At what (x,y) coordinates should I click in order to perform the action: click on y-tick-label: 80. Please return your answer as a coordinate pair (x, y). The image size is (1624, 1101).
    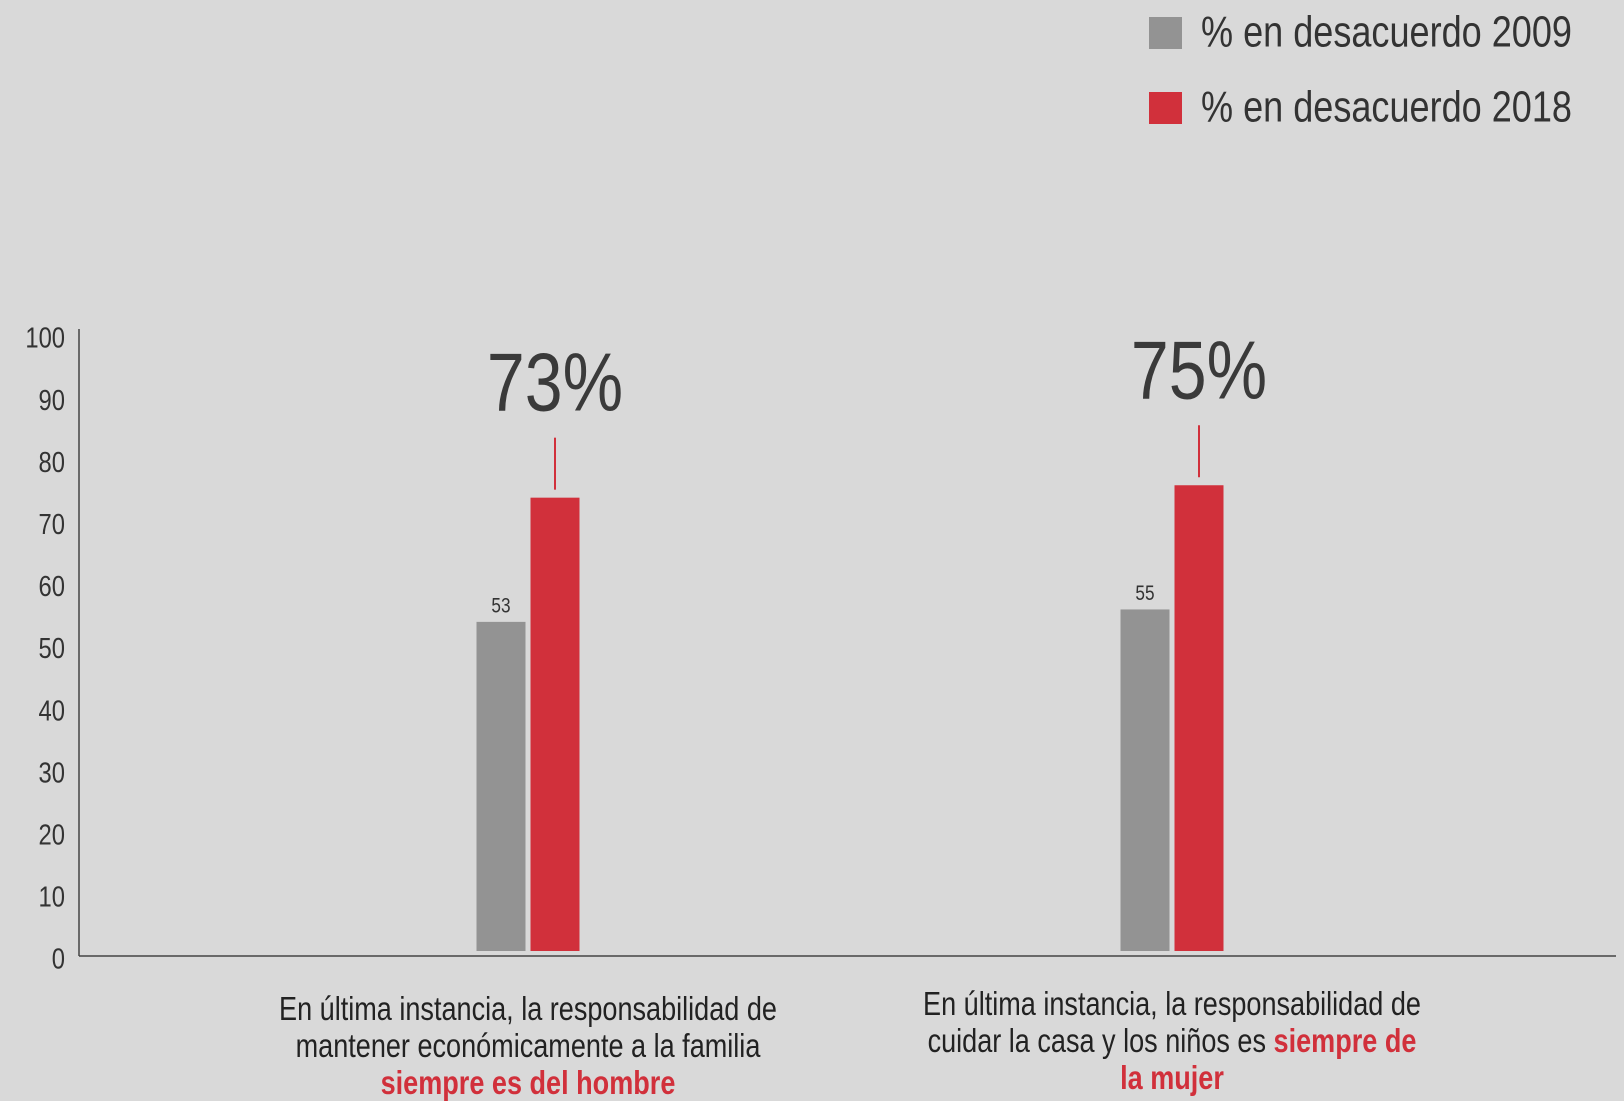
    Looking at the image, I should click on (52, 462).